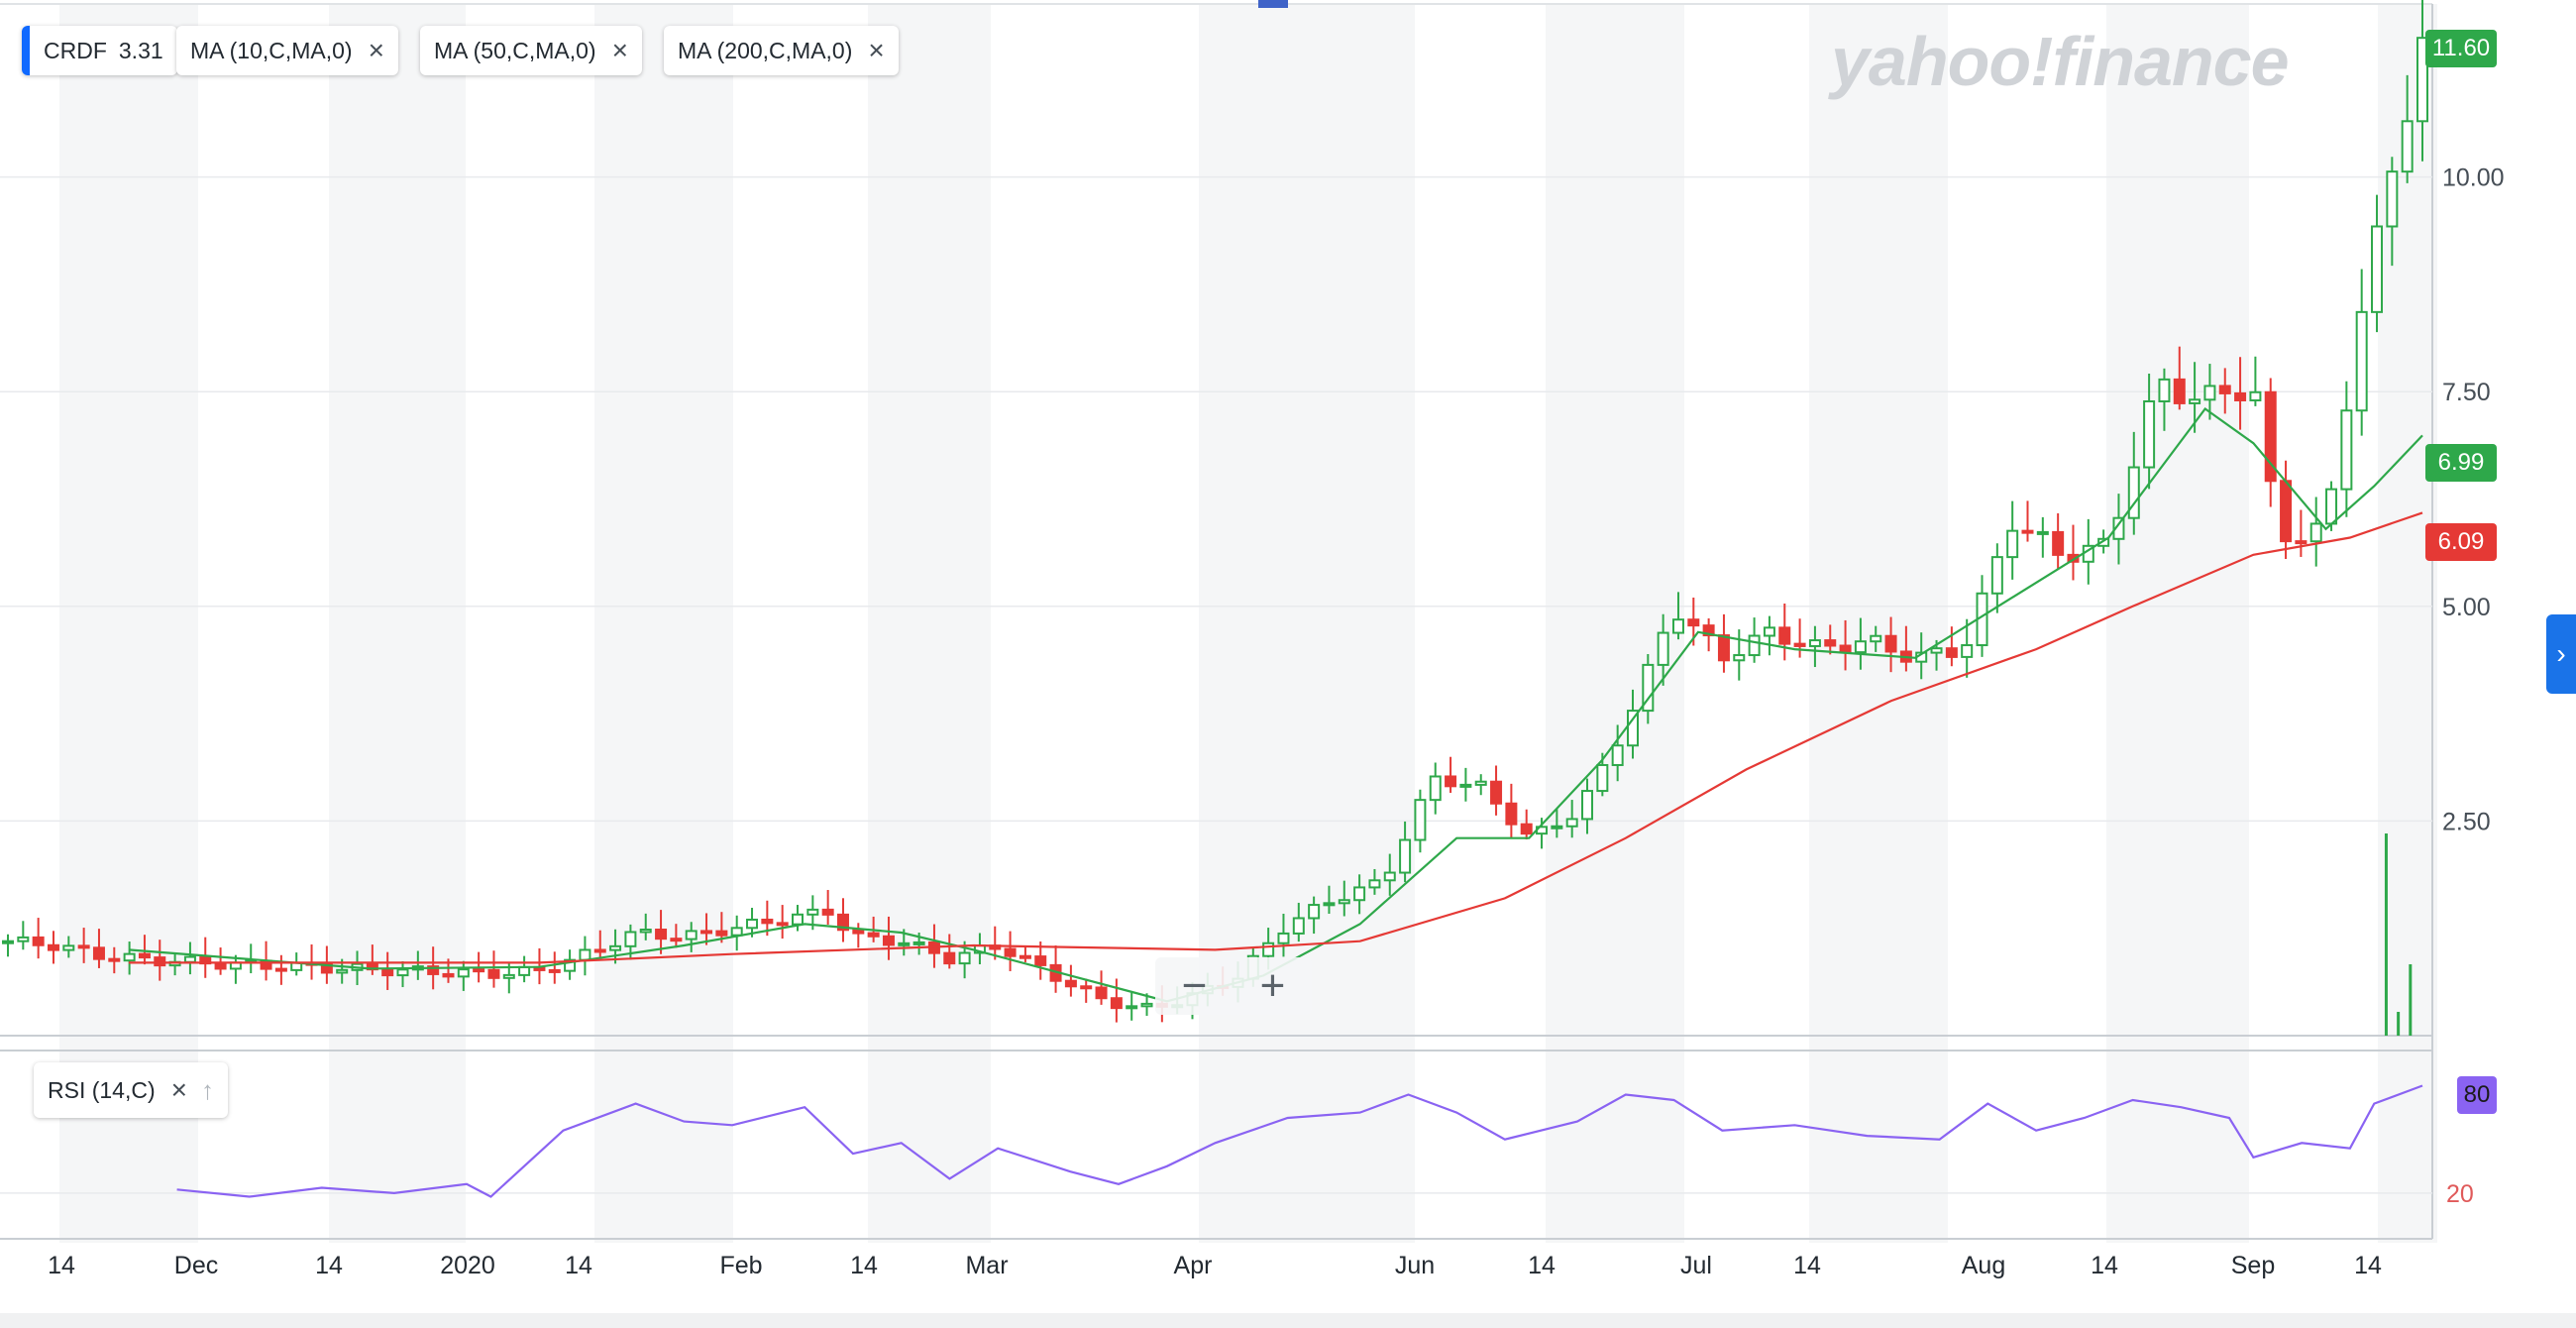 The height and width of the screenshot is (1328, 2576). I want to click on rsi-chip: RSI (14,C) × ↑, so click(131, 1090).